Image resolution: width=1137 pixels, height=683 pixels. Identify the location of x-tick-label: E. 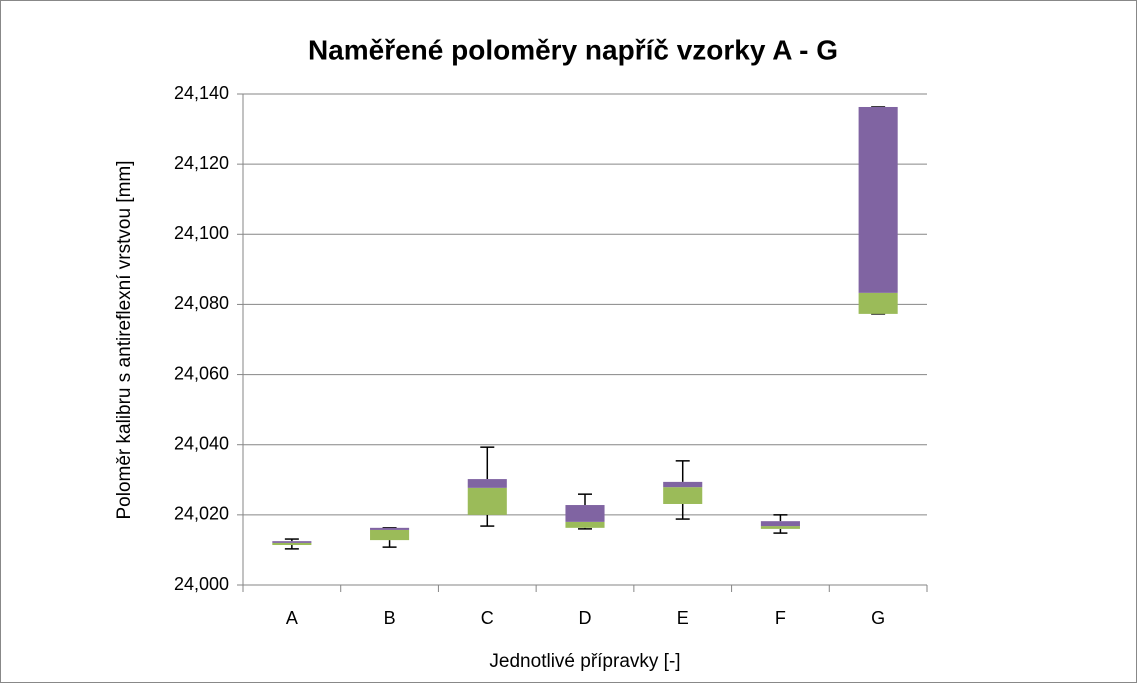
(683, 618).